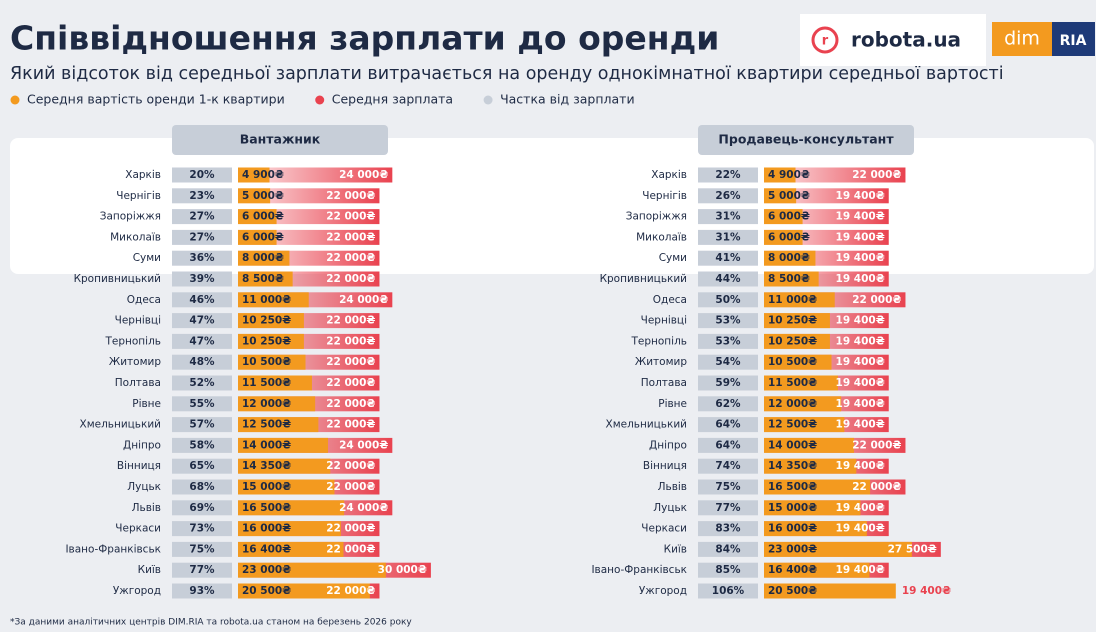 The image size is (1096, 632). What do you see at coordinates (728, 300) in the screenshot?
I see `share-label: 50%` at bounding box center [728, 300].